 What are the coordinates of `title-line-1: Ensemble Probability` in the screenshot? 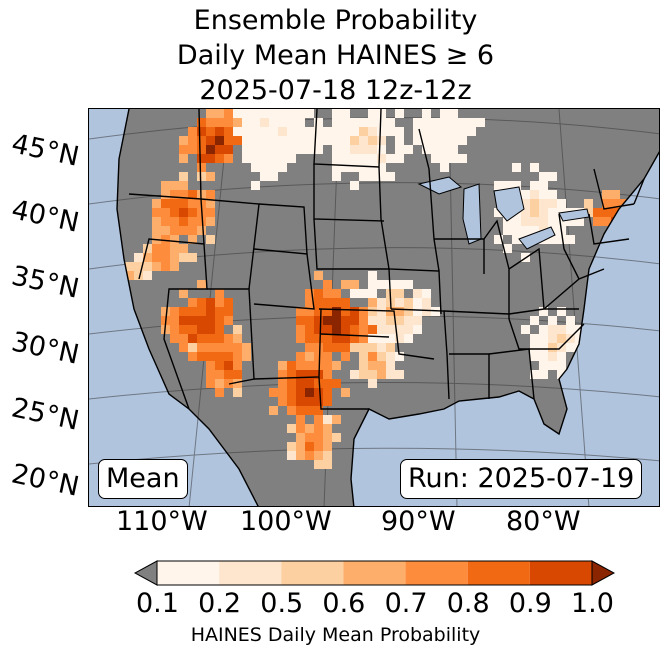 It's located at (335, 20).